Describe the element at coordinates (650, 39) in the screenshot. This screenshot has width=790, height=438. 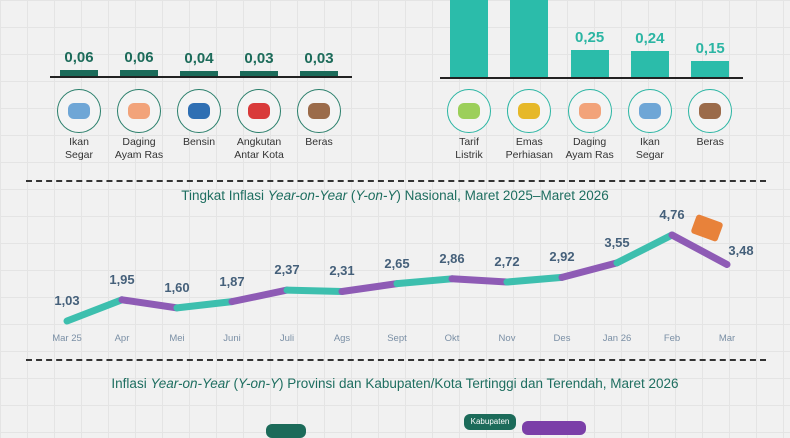
I see `bar-value-label: 0,24` at that location.